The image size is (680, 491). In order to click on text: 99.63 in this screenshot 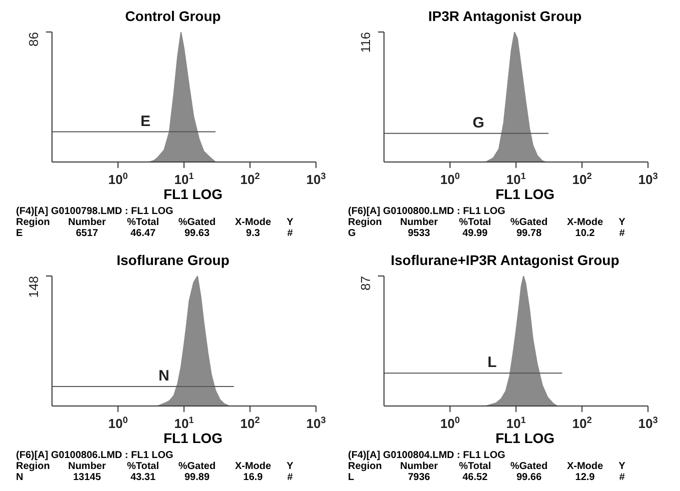, I will do `click(197, 233)`.